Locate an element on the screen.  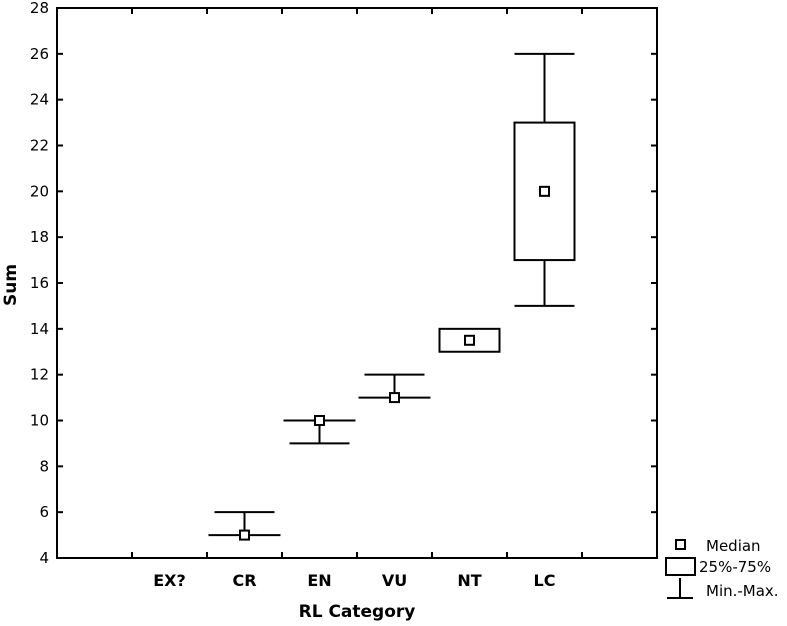
y-tick-label: 4 is located at coordinates (44, 558).